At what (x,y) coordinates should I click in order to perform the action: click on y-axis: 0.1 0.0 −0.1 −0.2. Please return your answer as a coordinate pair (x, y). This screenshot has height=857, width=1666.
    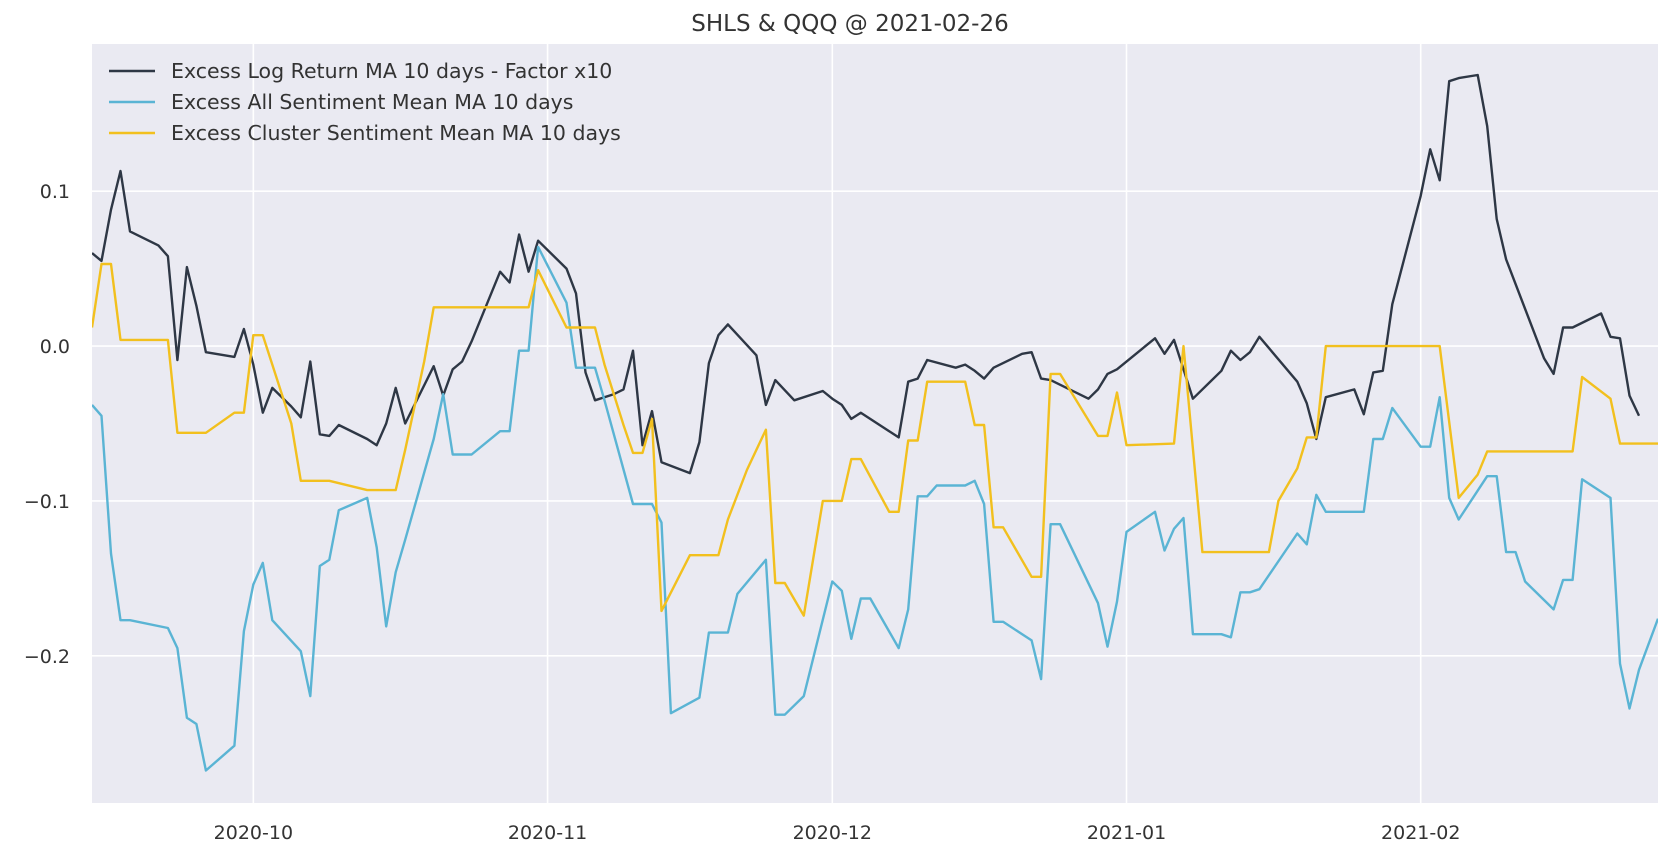
    Looking at the image, I should click on (47, 424).